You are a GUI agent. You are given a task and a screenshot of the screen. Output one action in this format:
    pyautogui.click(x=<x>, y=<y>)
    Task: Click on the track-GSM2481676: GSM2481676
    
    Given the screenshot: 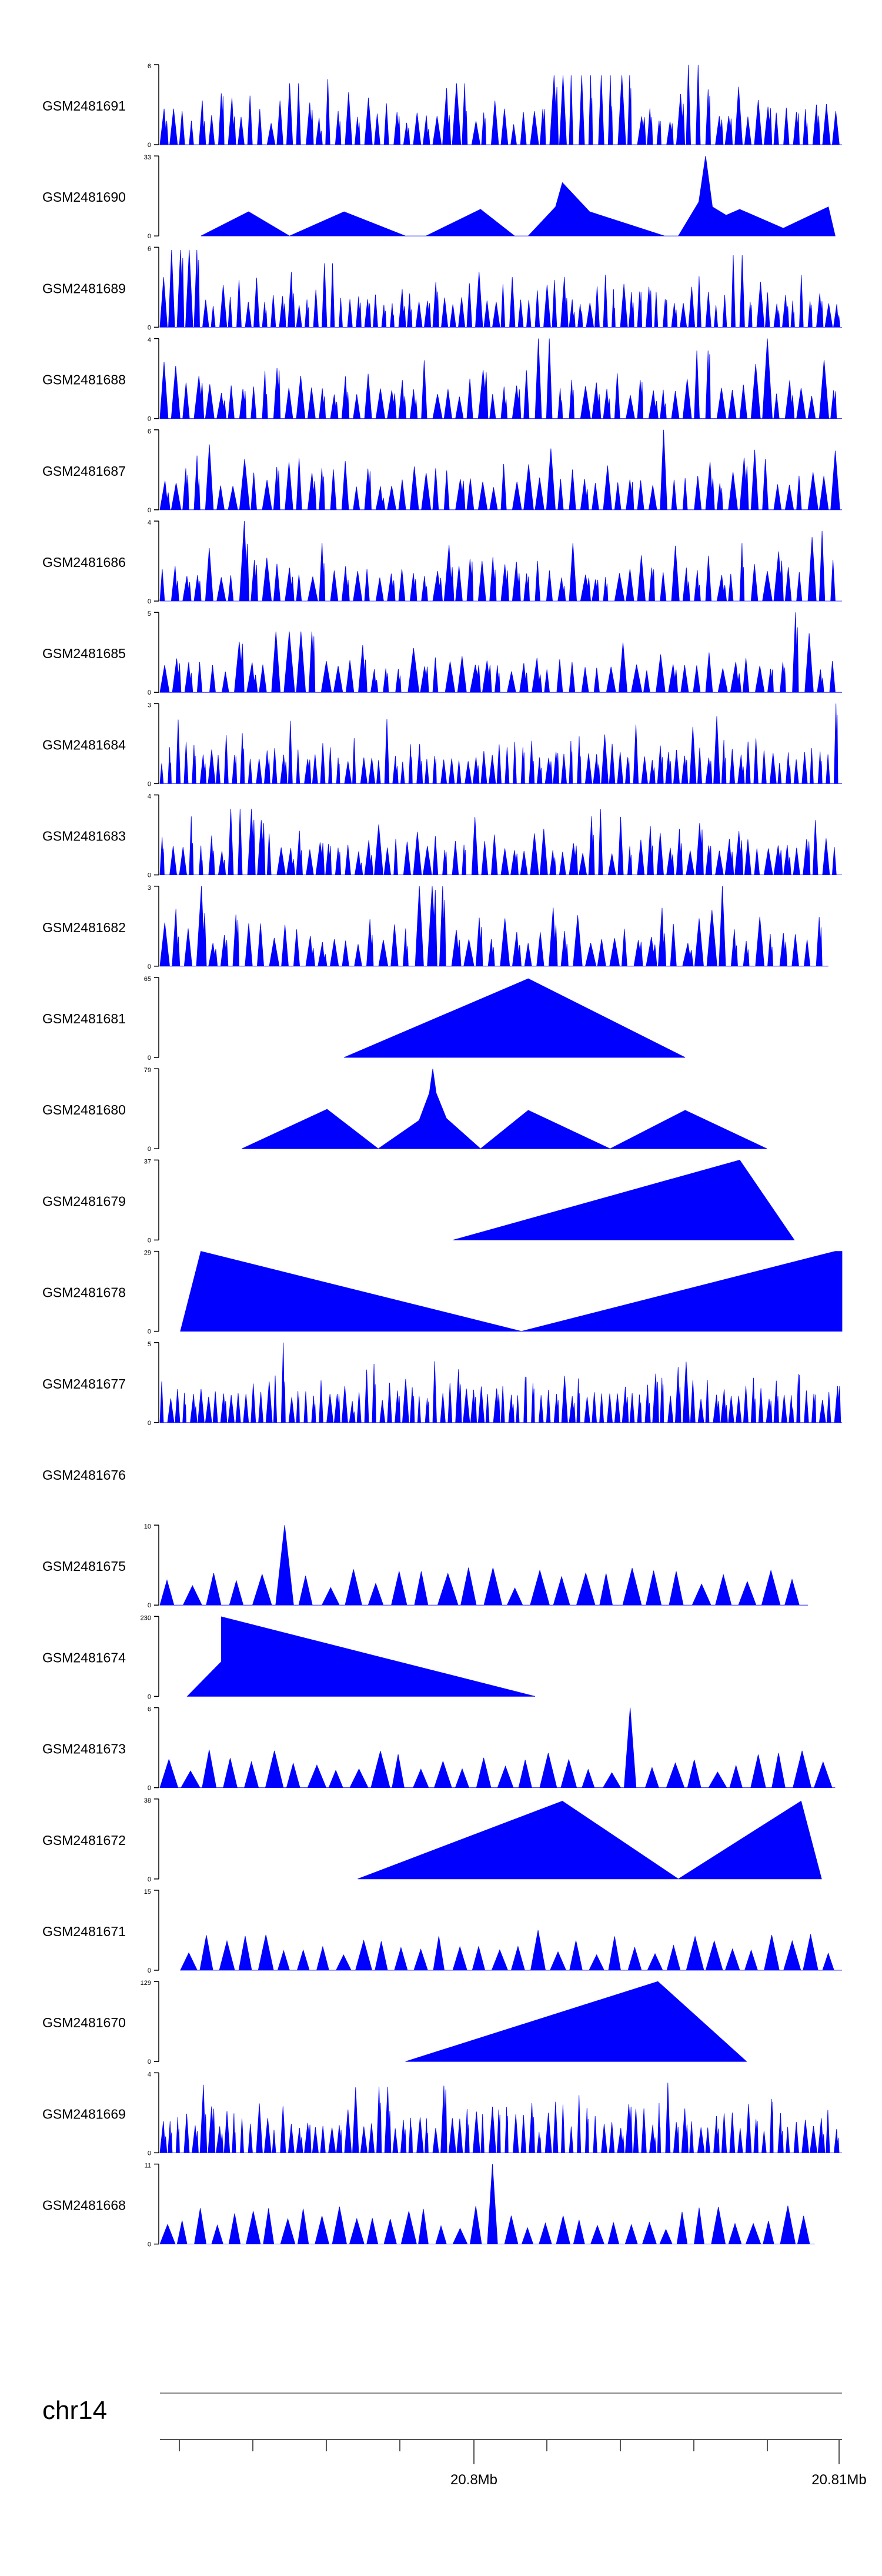 What is the action you would take?
    pyautogui.click(x=84, y=1475)
    